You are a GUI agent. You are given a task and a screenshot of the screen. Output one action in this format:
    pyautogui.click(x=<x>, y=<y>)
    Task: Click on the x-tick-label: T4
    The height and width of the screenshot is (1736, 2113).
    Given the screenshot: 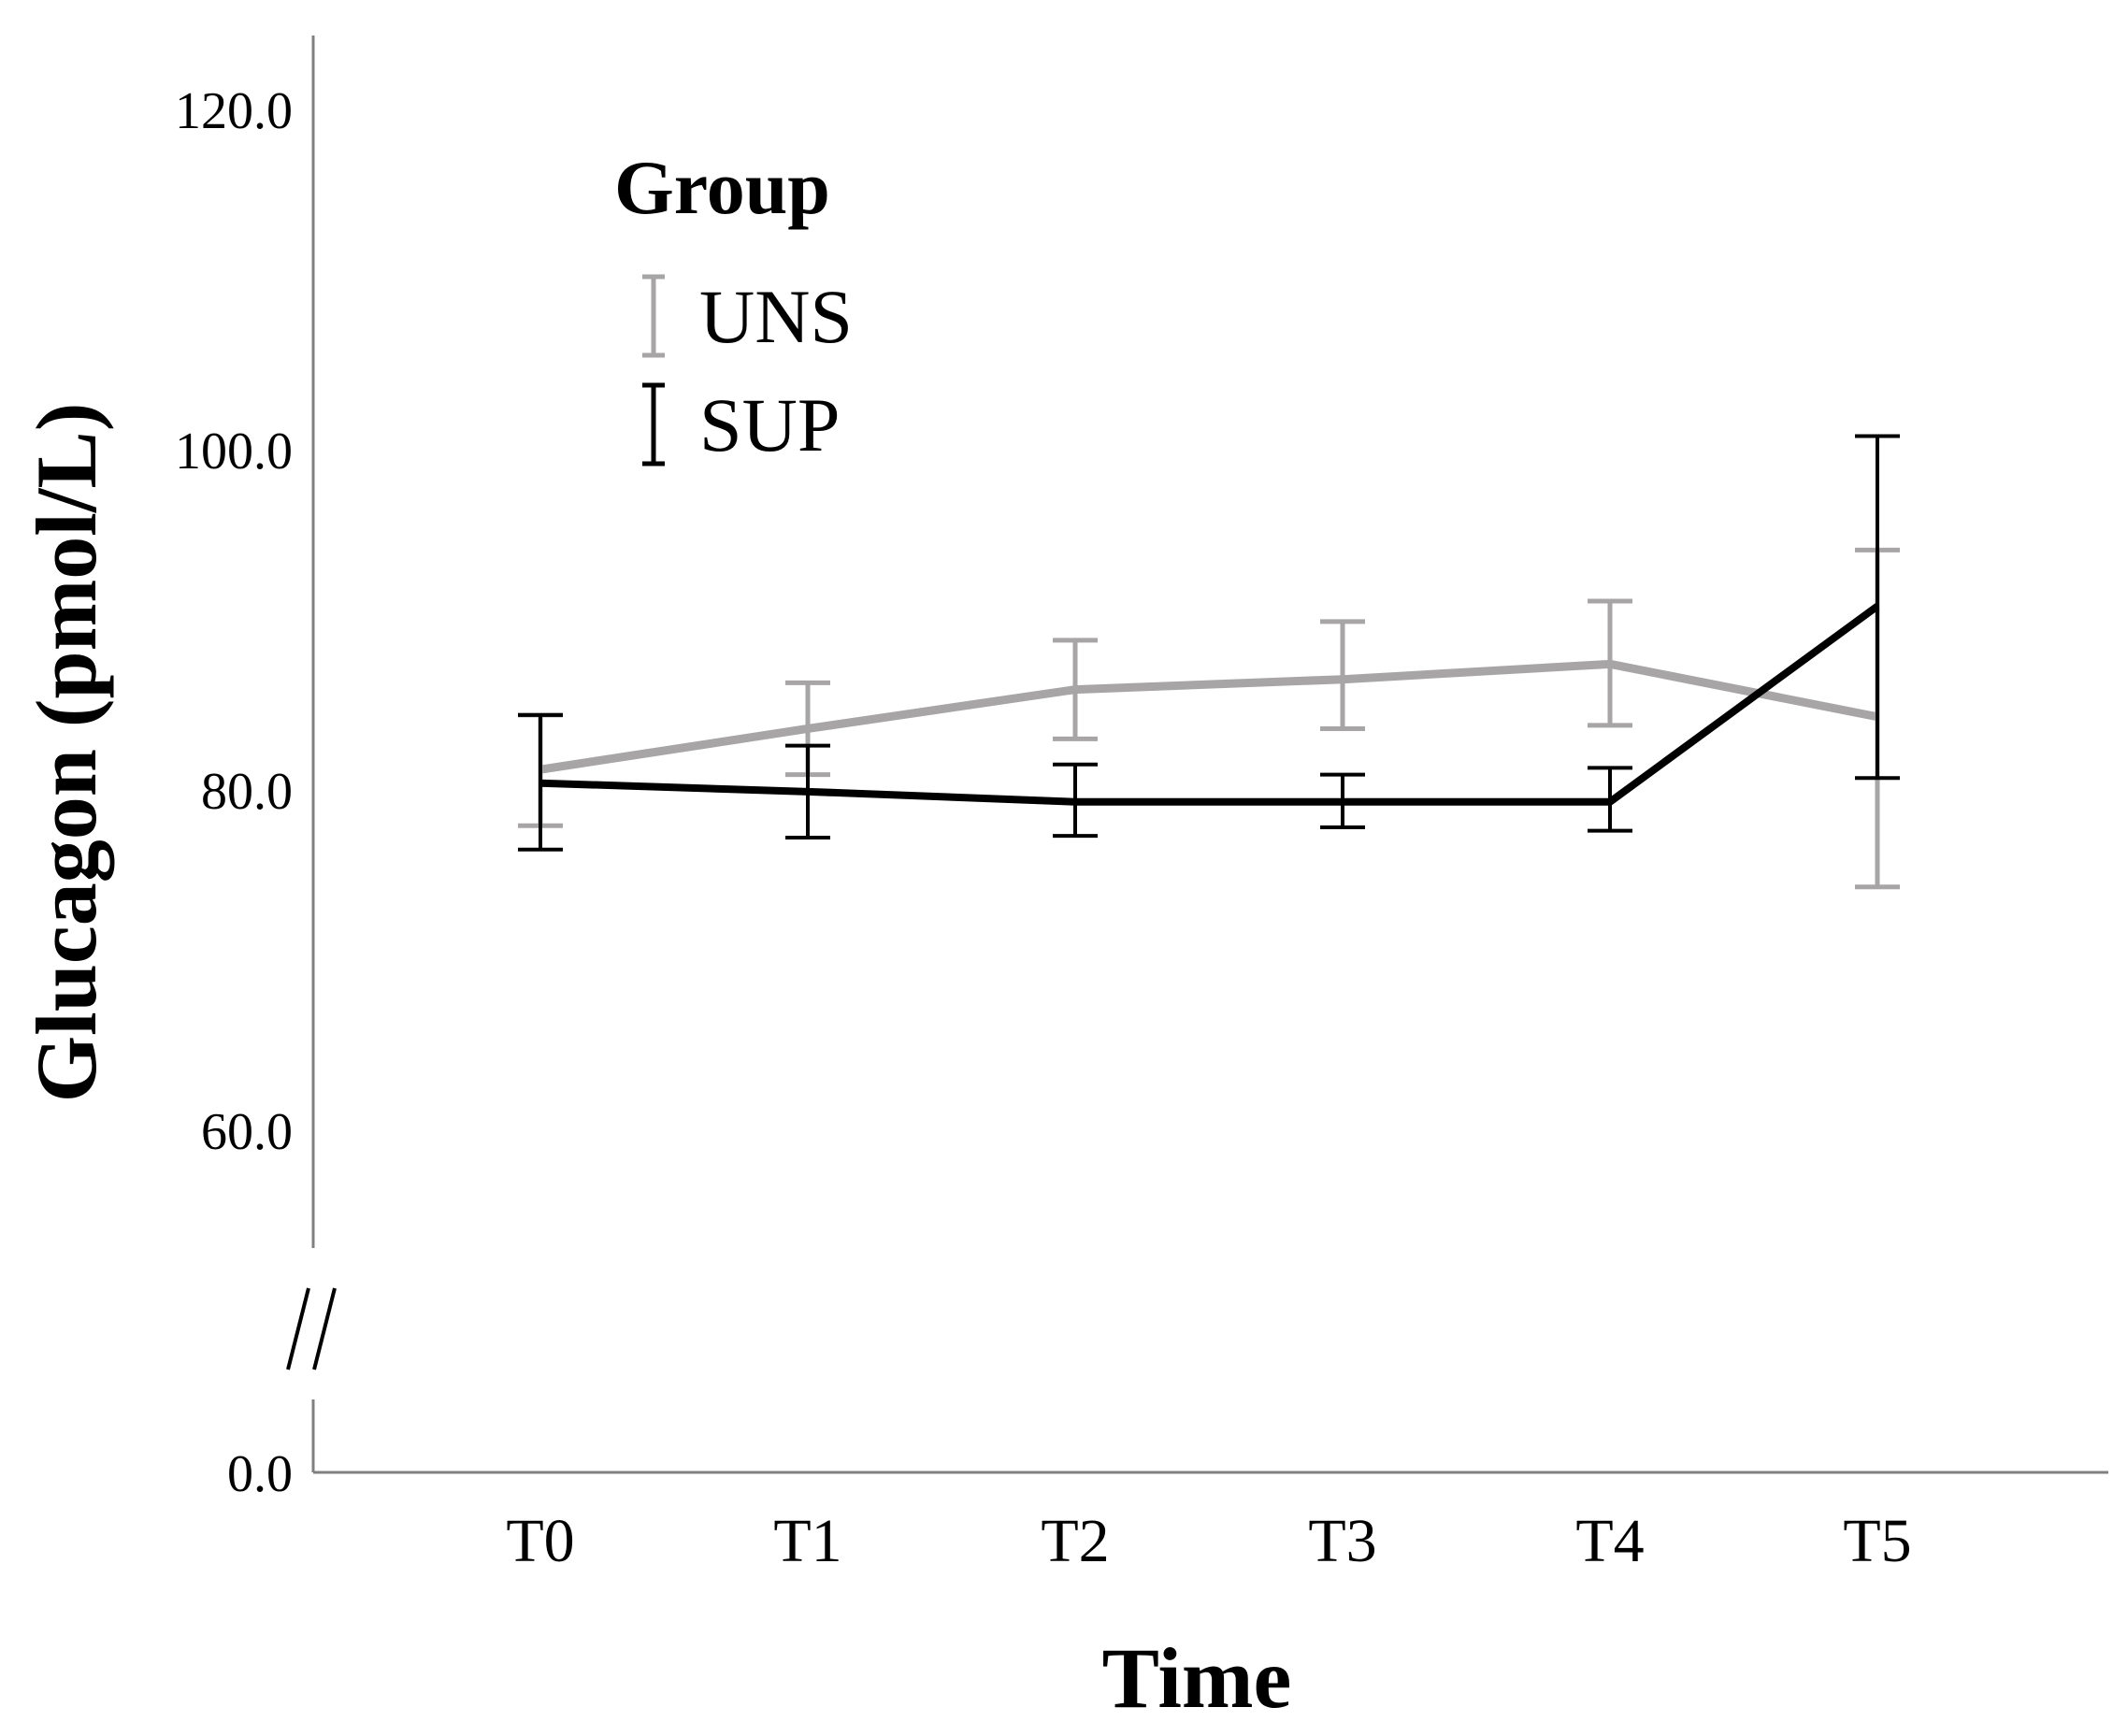 What is the action you would take?
    pyautogui.click(x=1609, y=1541)
    